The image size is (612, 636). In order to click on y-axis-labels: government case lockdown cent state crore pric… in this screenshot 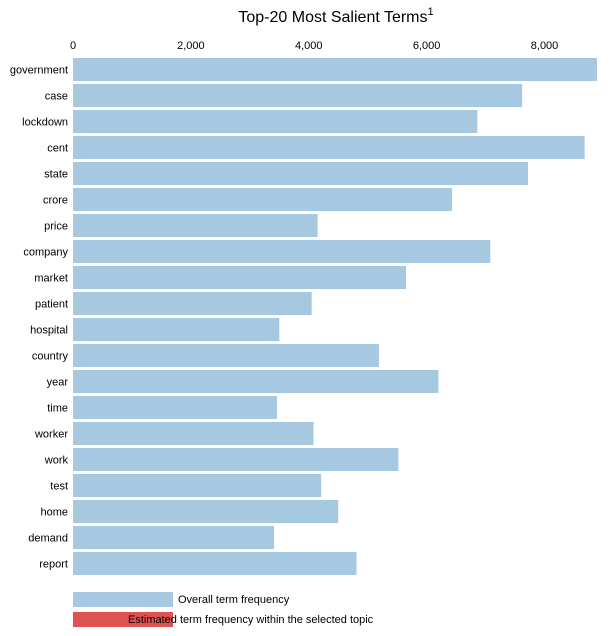, I will do `click(39, 318)`.